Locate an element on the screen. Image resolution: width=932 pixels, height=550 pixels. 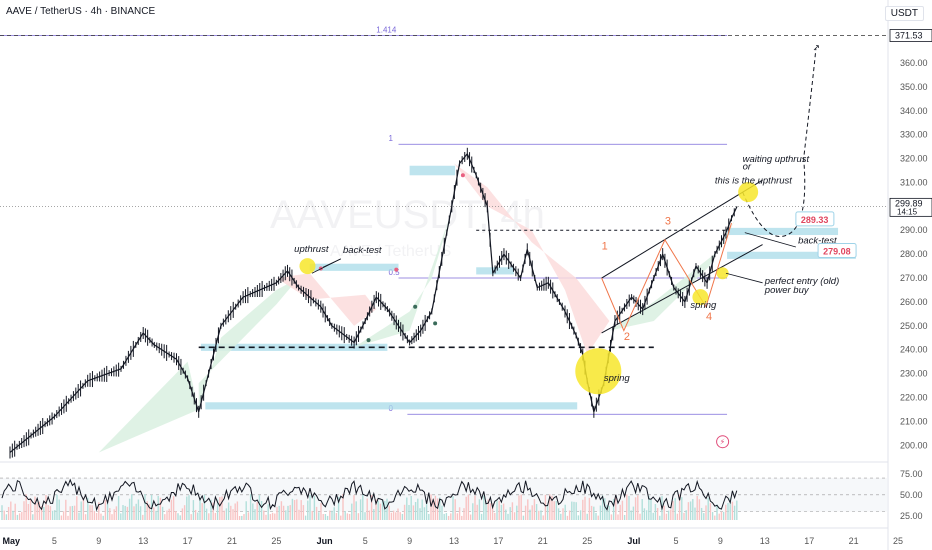
alert-bolt-glyph: ⚡ is located at coordinates (723, 442).